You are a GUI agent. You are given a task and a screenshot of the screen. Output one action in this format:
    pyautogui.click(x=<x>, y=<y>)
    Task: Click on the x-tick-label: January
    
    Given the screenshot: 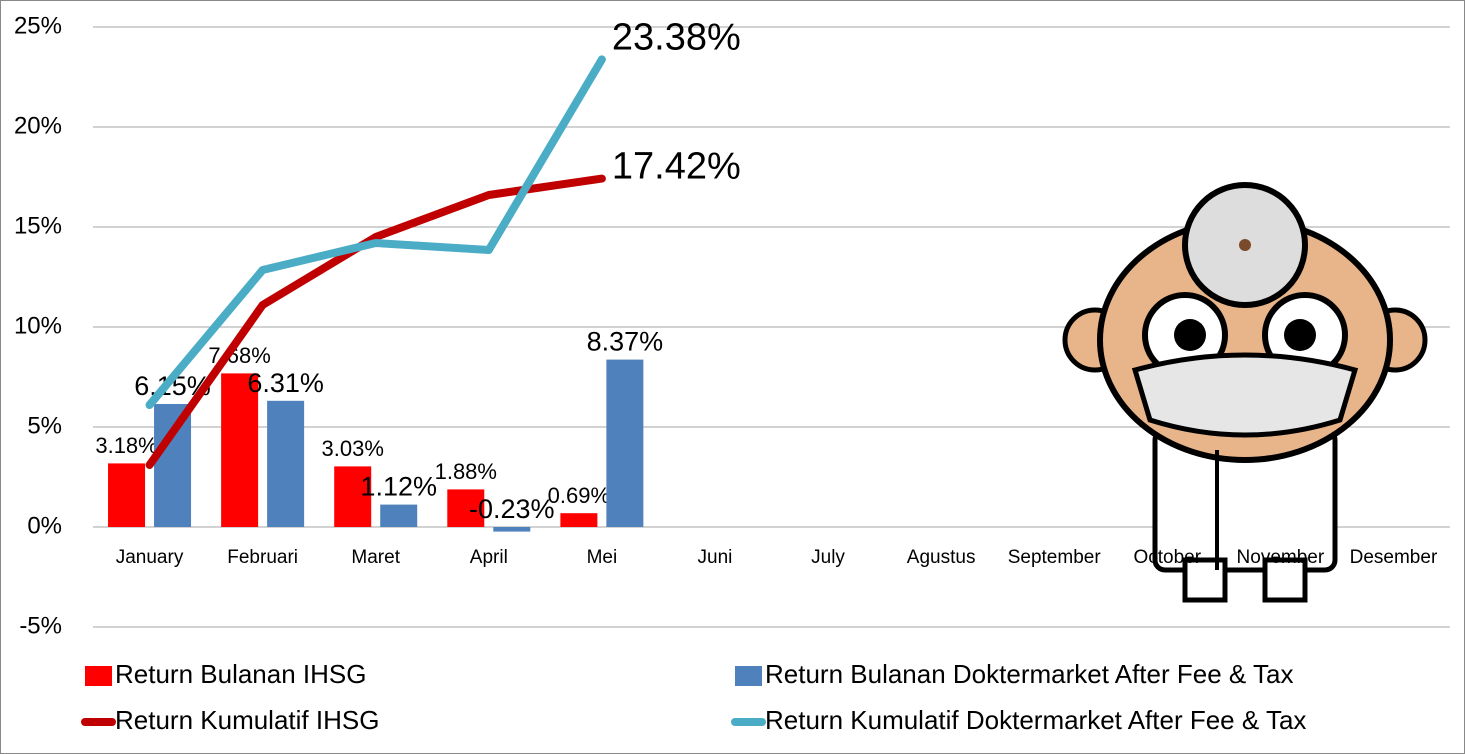 What is the action you would take?
    pyautogui.click(x=150, y=557)
    